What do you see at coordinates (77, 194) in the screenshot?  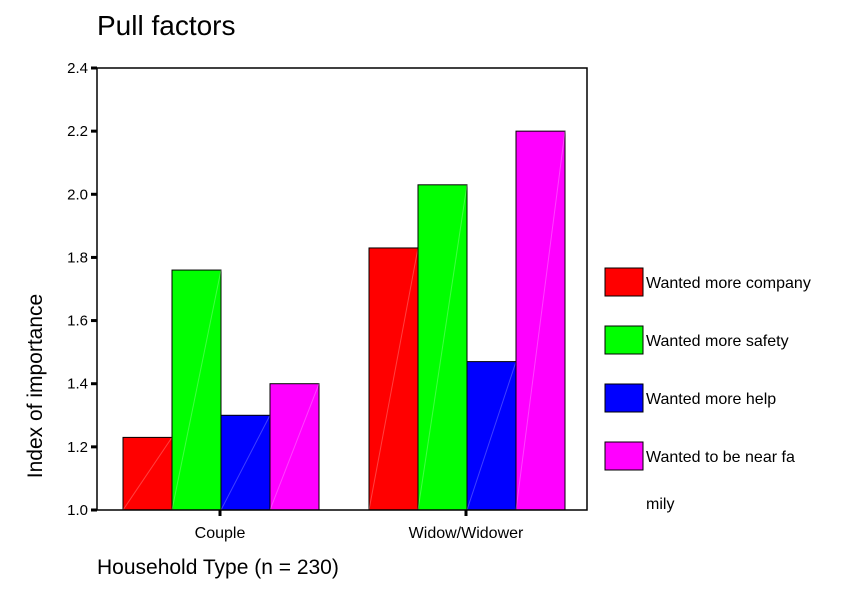 I see `y-tick-label: 2.0` at bounding box center [77, 194].